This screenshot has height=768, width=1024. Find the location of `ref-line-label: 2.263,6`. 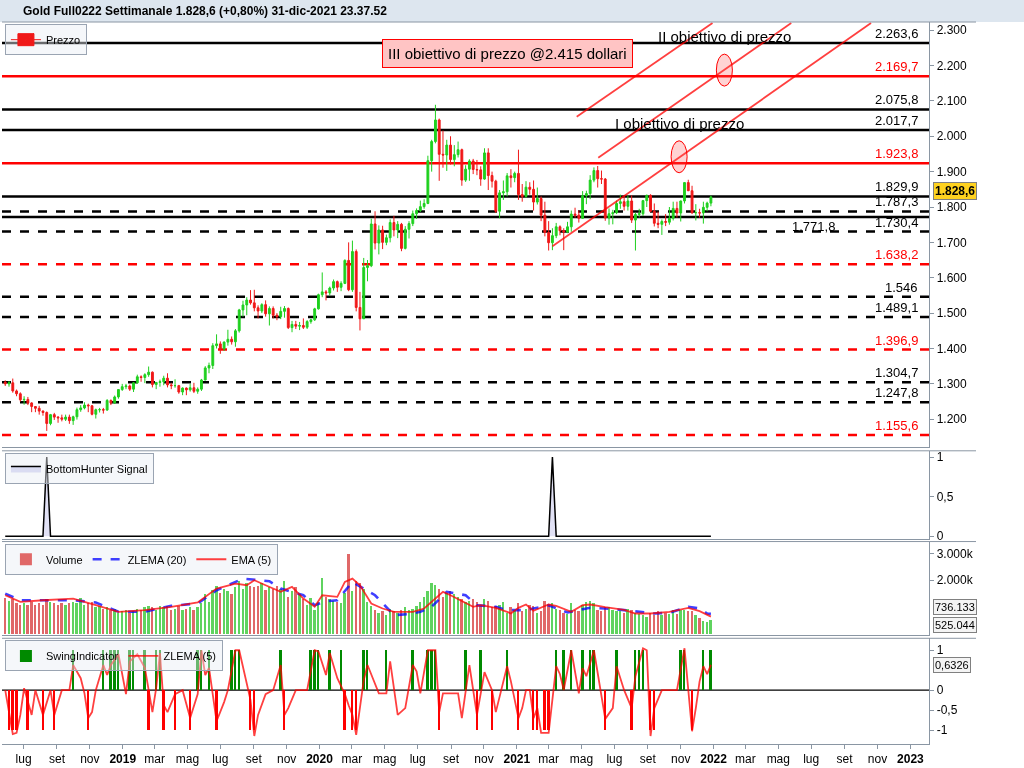

ref-line-label: 2.263,6 is located at coordinates (897, 33).